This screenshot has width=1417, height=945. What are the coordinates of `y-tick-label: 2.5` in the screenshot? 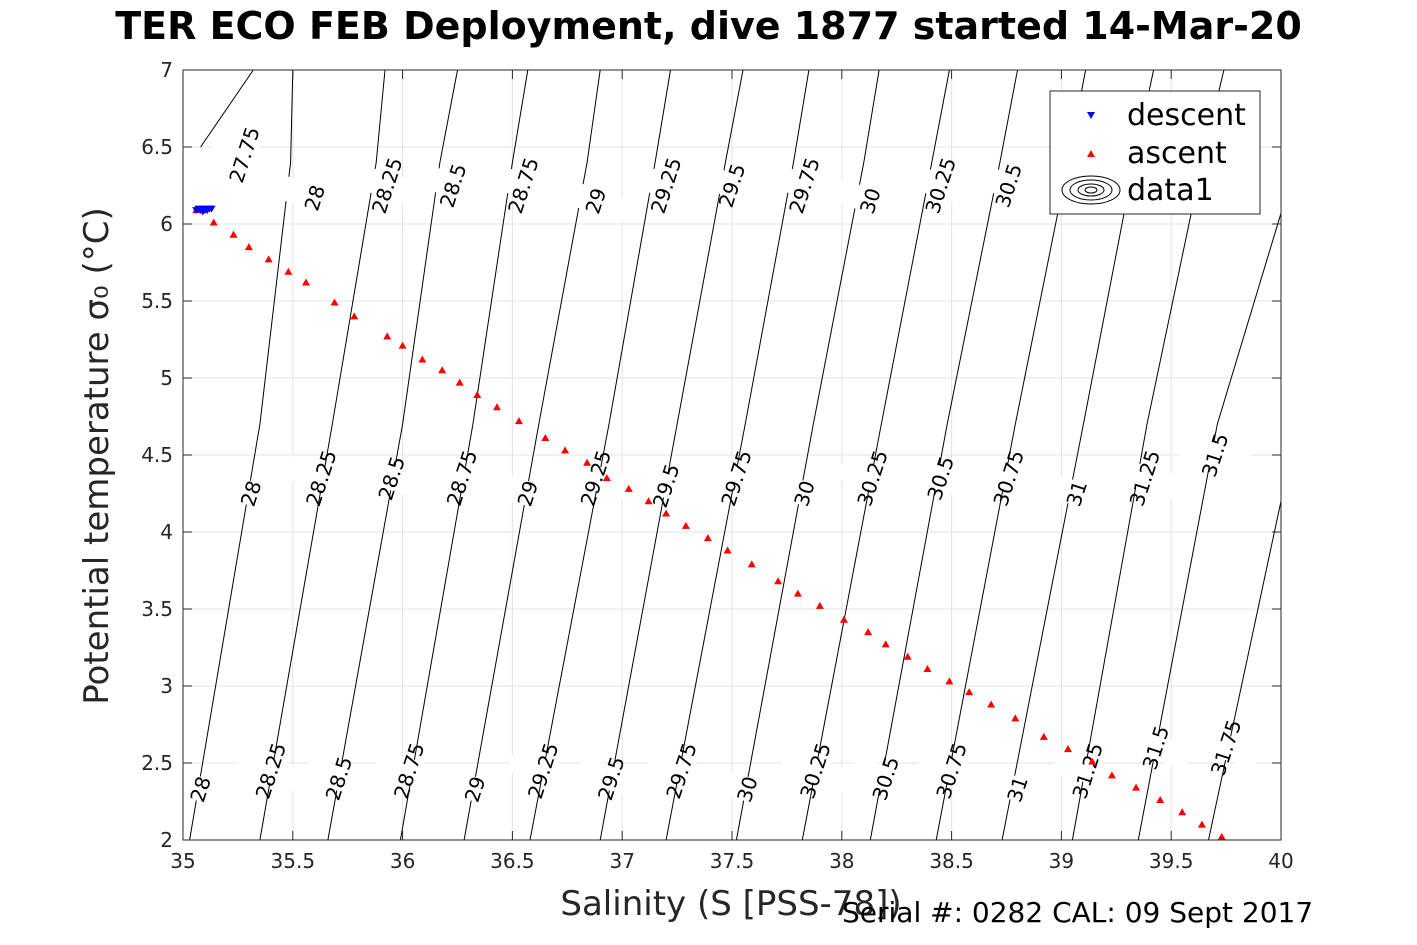 It's located at (157, 763).